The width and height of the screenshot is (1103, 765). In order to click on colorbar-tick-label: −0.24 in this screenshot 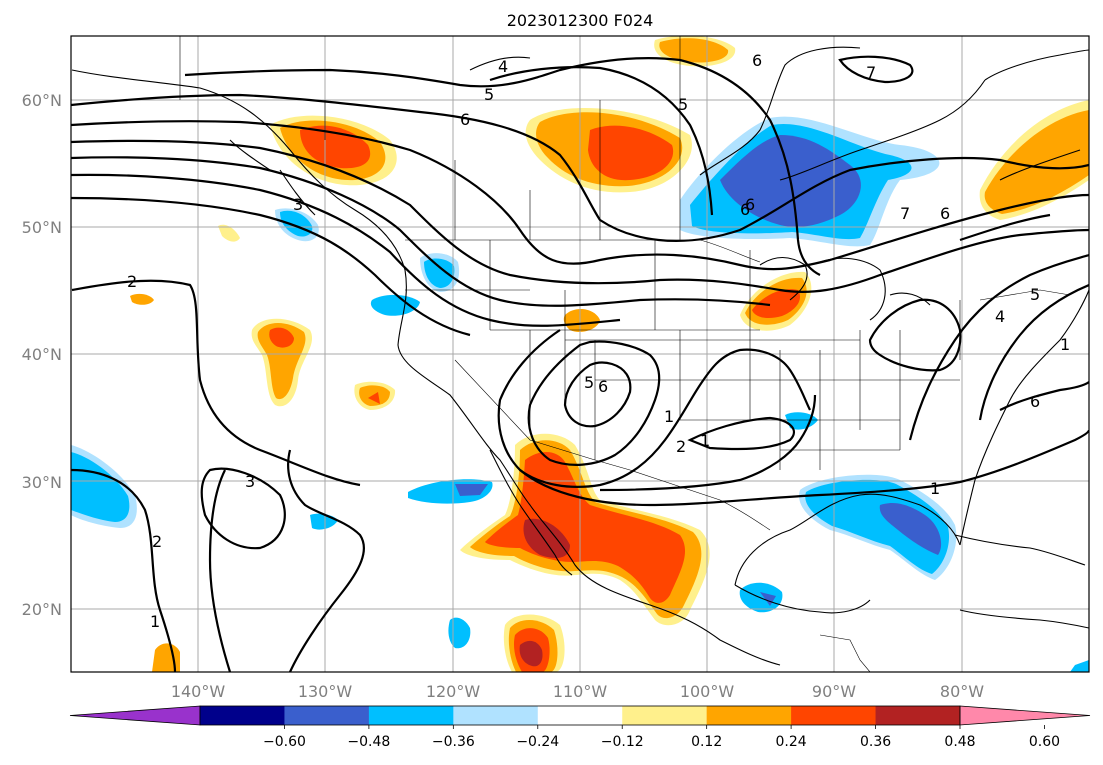, I will do `click(537, 742)`.